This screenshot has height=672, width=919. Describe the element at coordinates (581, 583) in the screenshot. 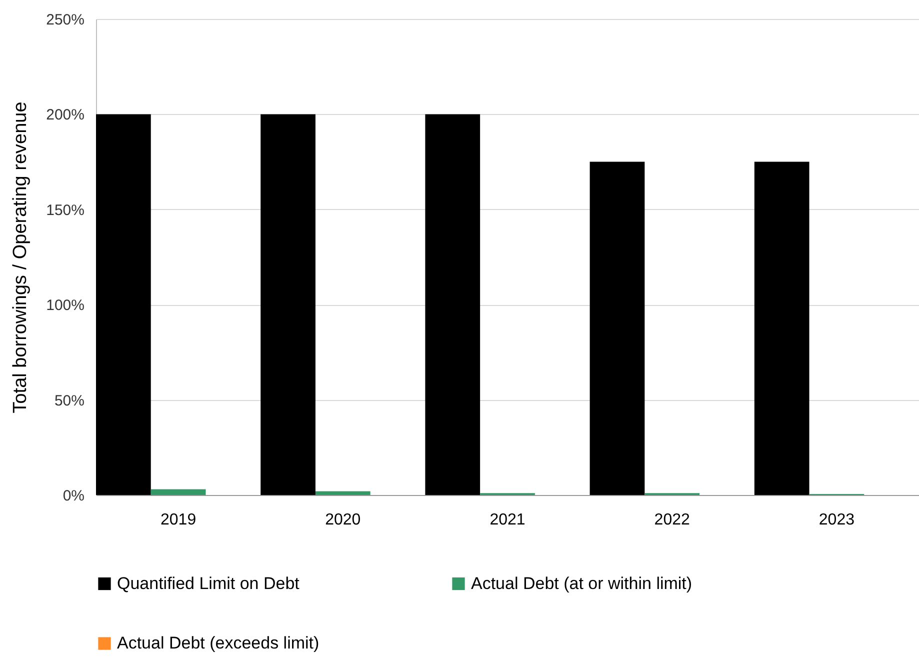

I see `legend-label: Actual Debt (at or within limit)` at that location.